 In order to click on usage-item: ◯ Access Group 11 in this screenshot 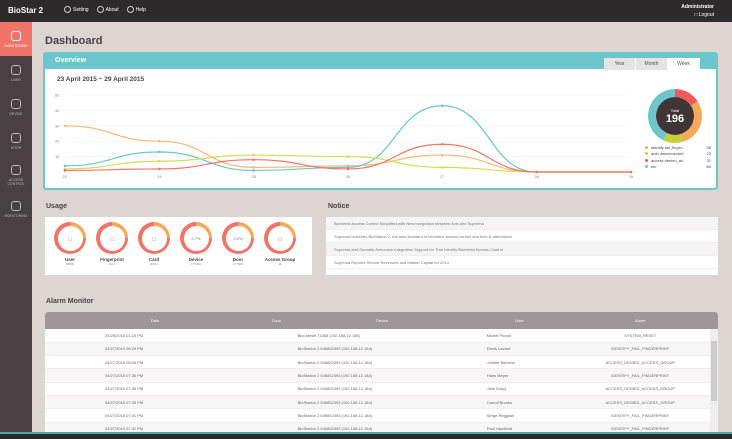, I will do `click(280, 244)`.